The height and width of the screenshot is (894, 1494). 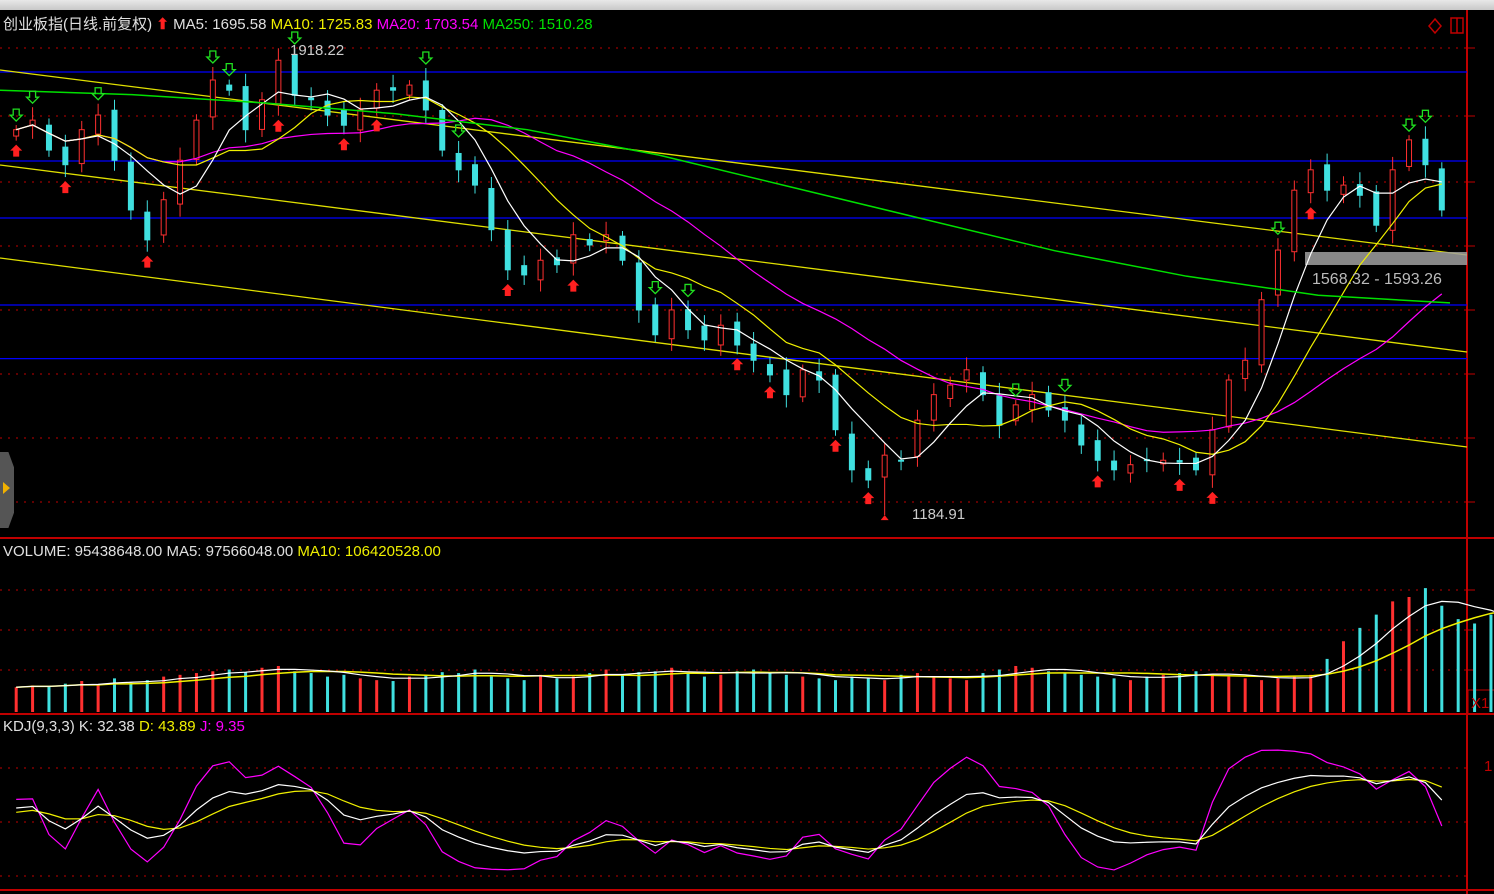 I want to click on expand-arrow-icon, so click(x=6, y=488).